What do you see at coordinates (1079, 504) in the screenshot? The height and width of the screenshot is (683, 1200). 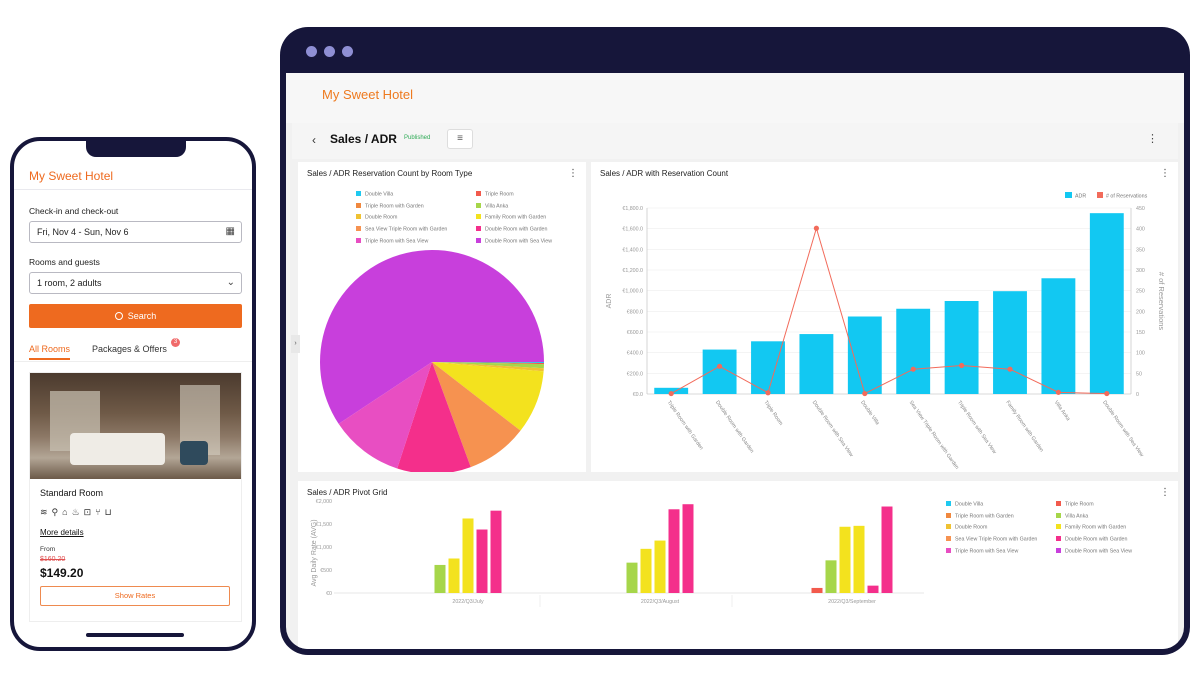 I see `legend-label: Triple Room` at bounding box center [1079, 504].